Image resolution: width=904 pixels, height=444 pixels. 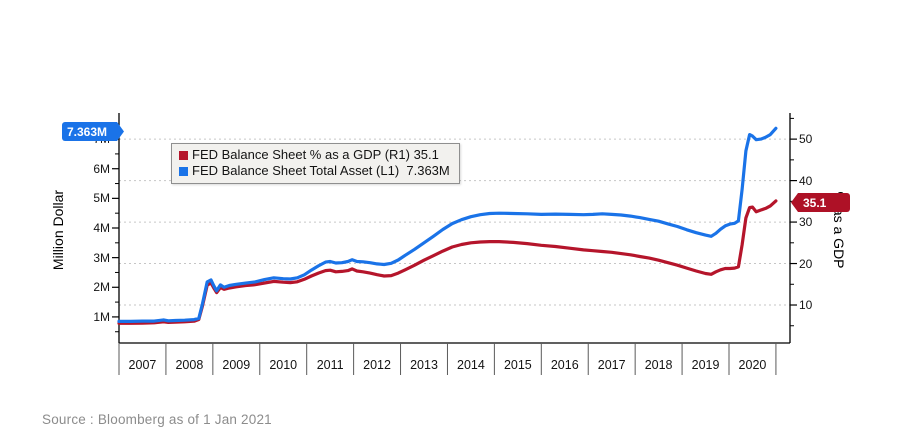 I want to click on legend-label: FED Balance Sheet % as a GDP (R1) 35.1, so click(x=315, y=154).